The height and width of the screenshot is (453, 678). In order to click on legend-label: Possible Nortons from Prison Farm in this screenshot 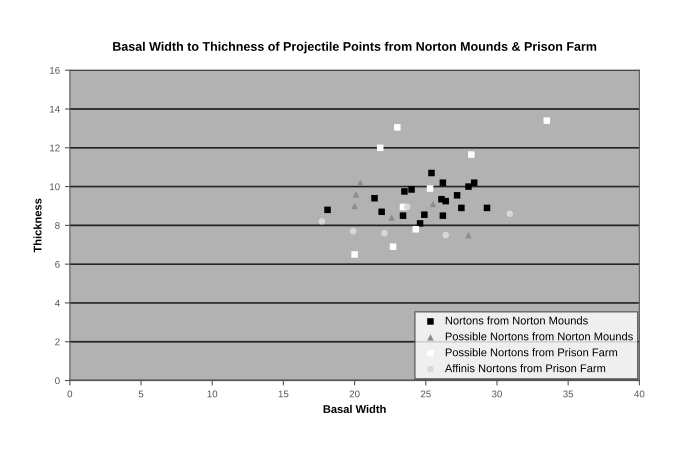, I will do `click(532, 352)`.